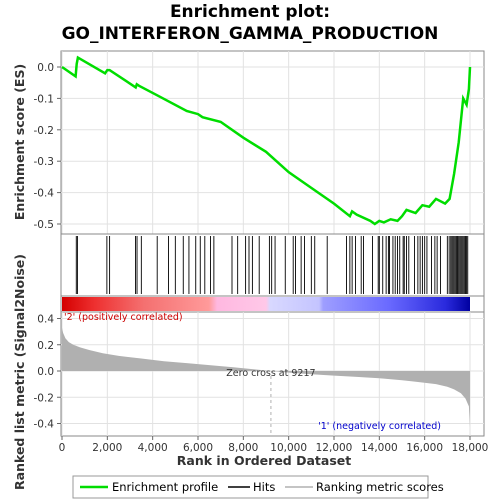  What do you see at coordinates (47, 146) in the screenshot?
I see `enrichment-y-ticks: 0.0 -0.1 -0.2 -0.3 -0.4 -0.5` at bounding box center [47, 146].